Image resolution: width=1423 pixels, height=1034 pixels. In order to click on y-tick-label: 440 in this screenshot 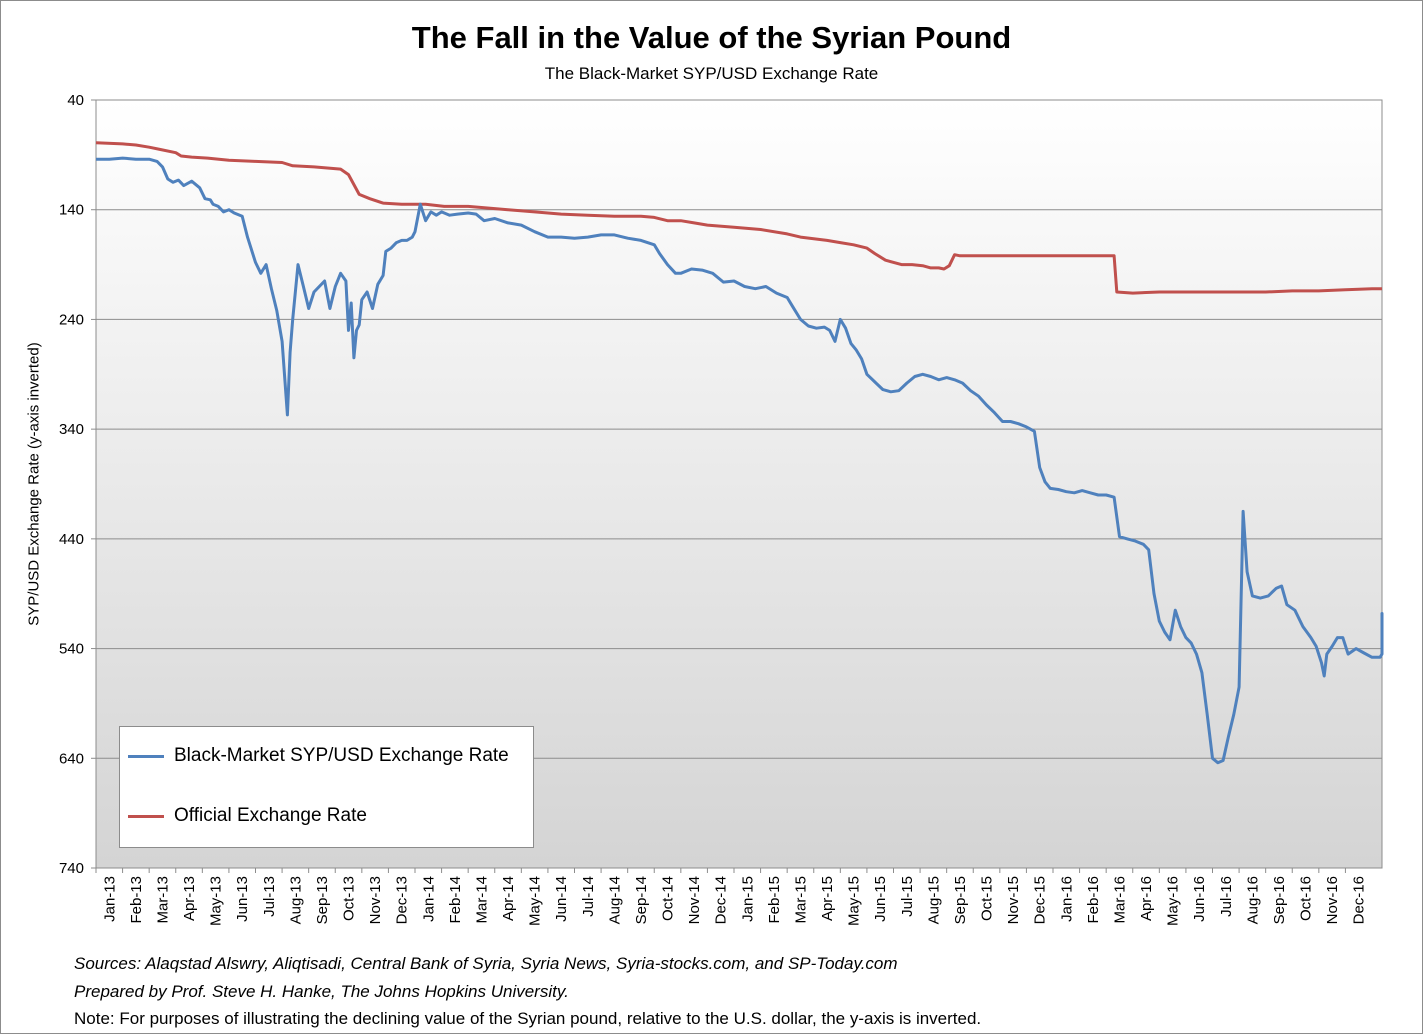, I will do `click(71, 539)`.